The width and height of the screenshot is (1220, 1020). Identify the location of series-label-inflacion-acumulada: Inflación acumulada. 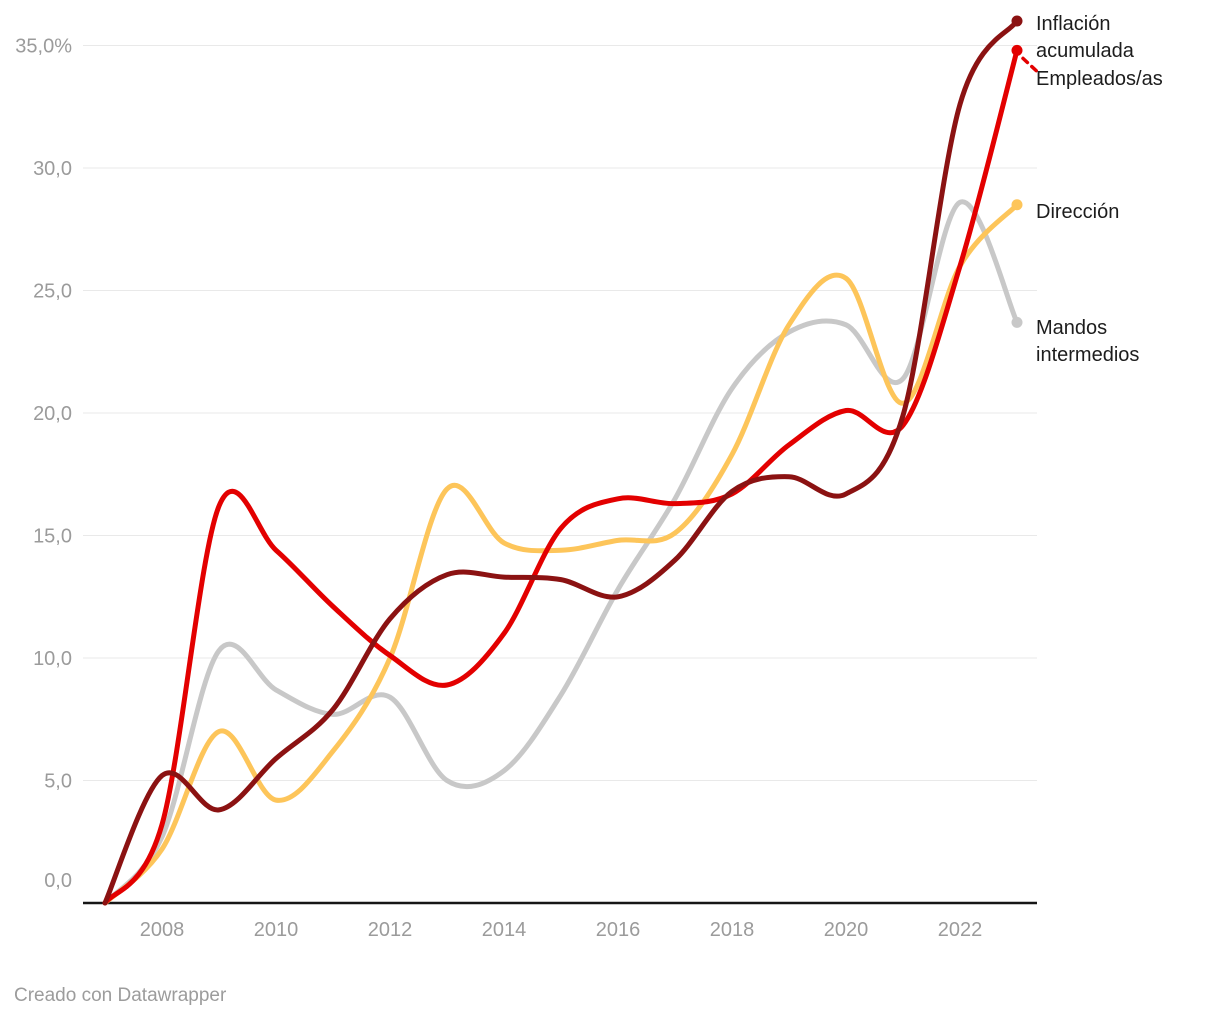
(1085, 37).